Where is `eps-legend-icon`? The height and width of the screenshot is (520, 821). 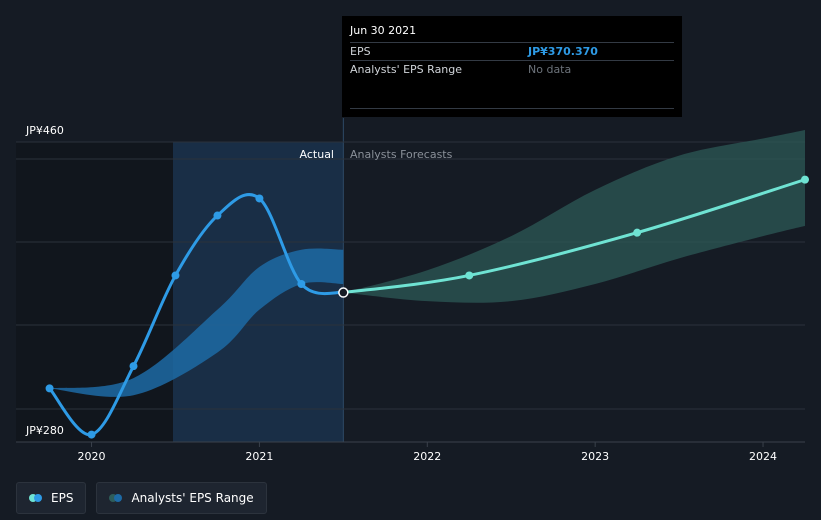
eps-legend-icon is located at coordinates (36, 498).